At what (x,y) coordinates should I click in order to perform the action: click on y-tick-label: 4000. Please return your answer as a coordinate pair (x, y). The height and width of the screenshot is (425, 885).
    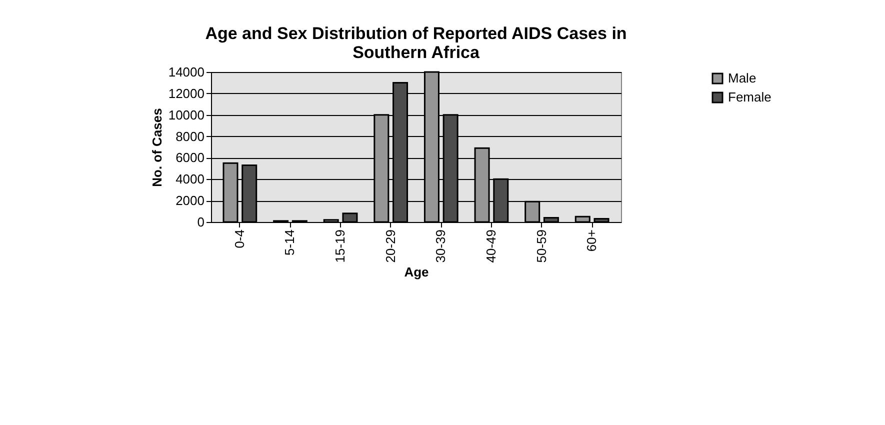
    Looking at the image, I should click on (190, 179).